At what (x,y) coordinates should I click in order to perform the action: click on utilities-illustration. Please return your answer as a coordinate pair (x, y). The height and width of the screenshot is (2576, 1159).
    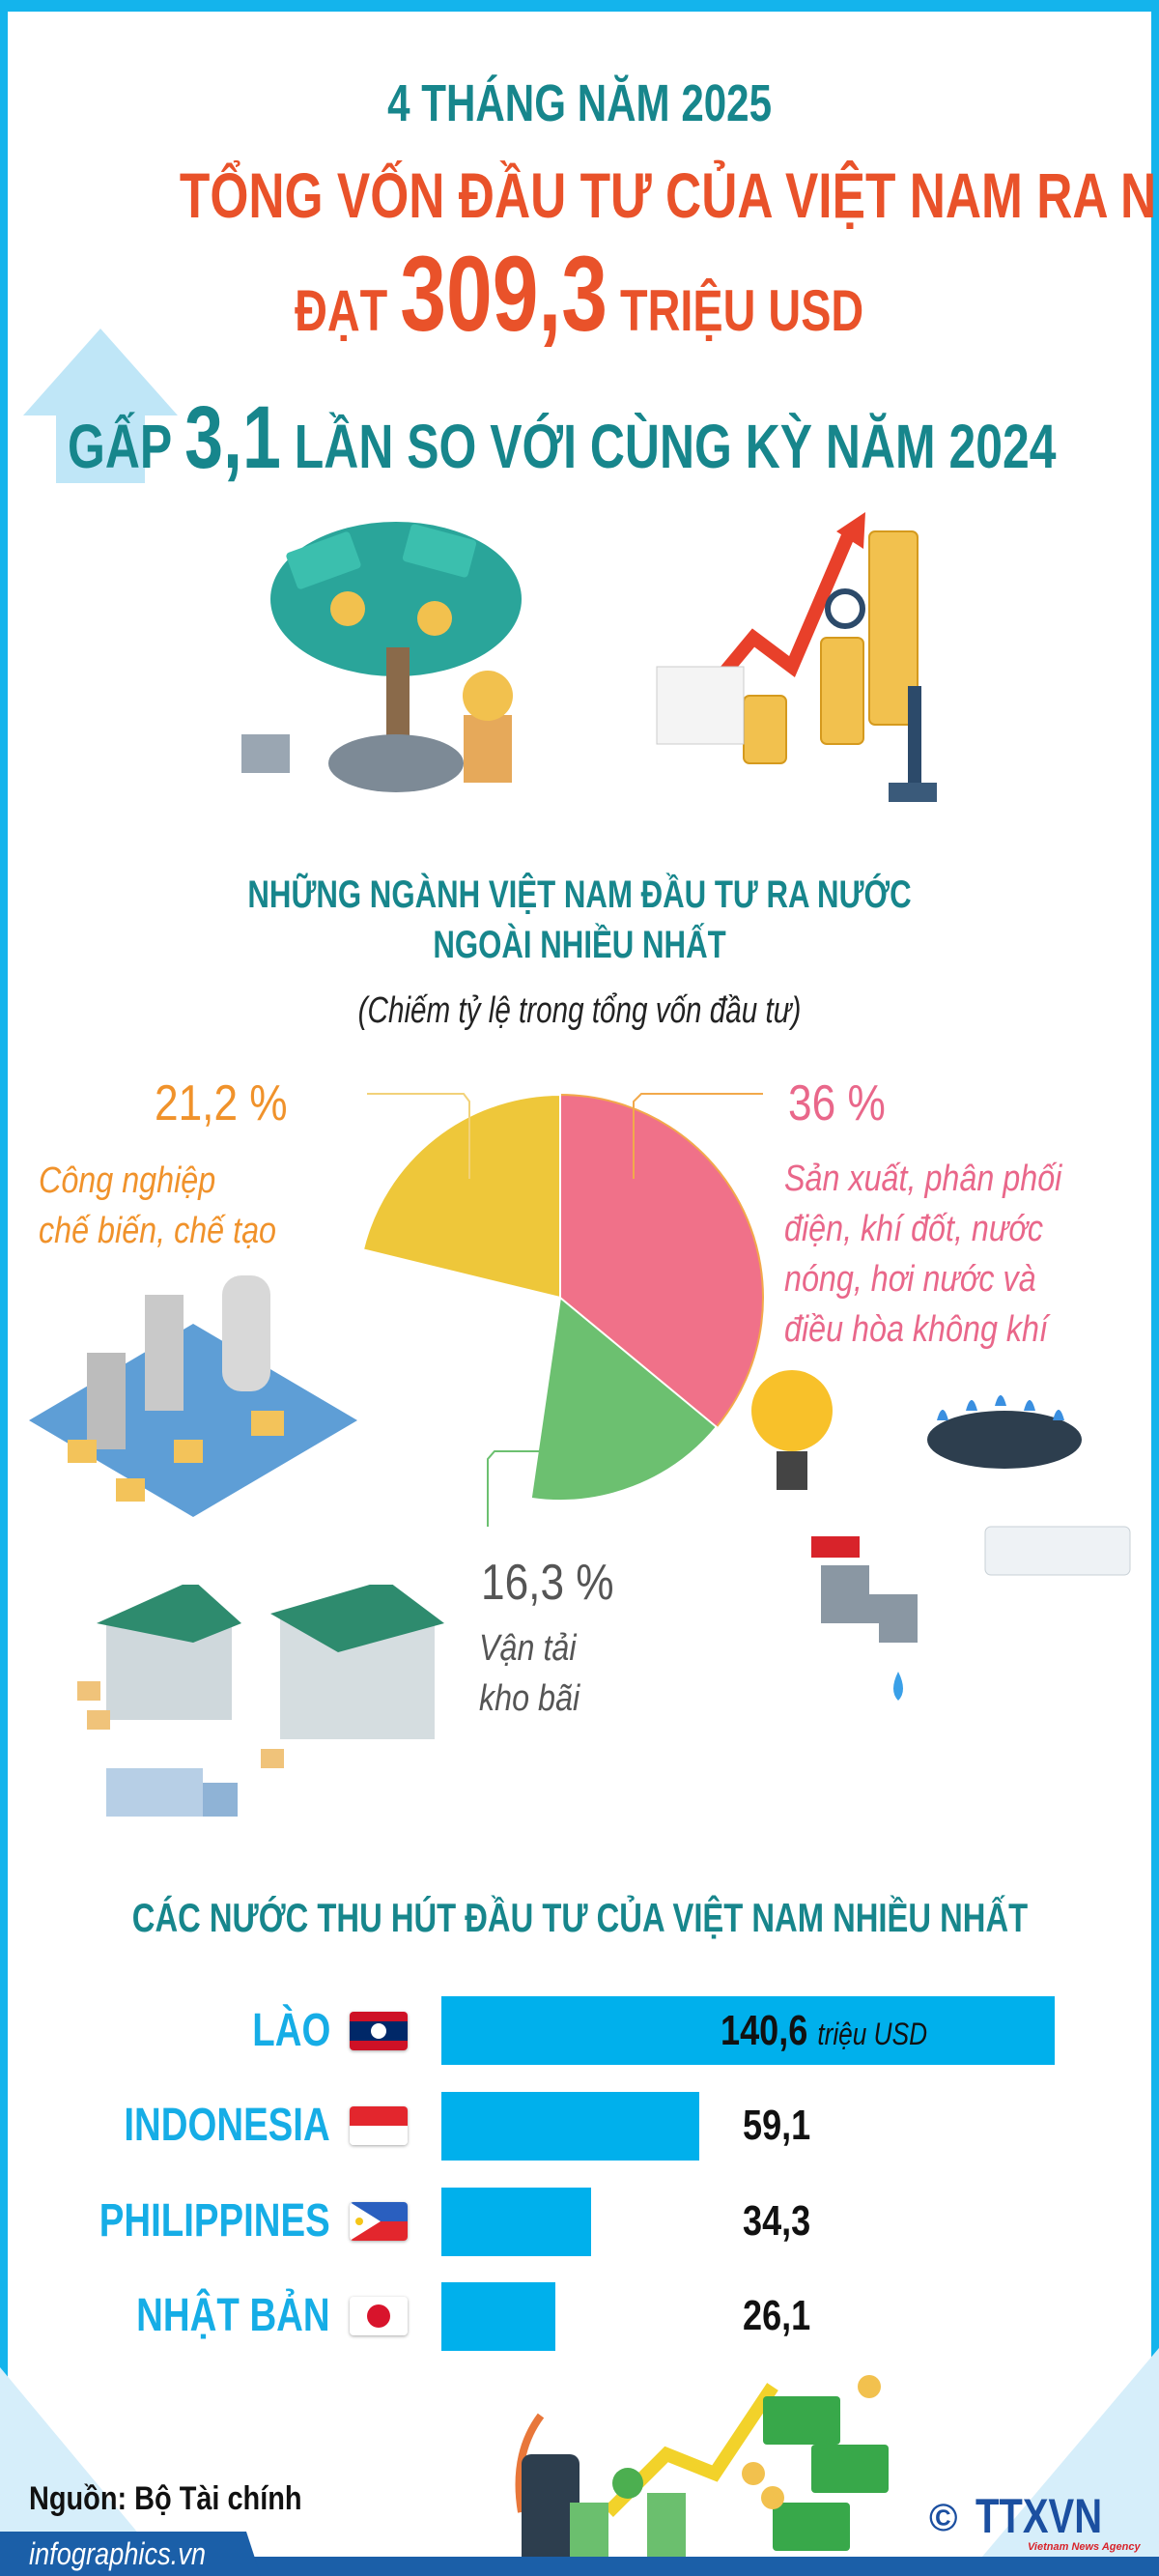
    Looking at the image, I should click on (941, 1536).